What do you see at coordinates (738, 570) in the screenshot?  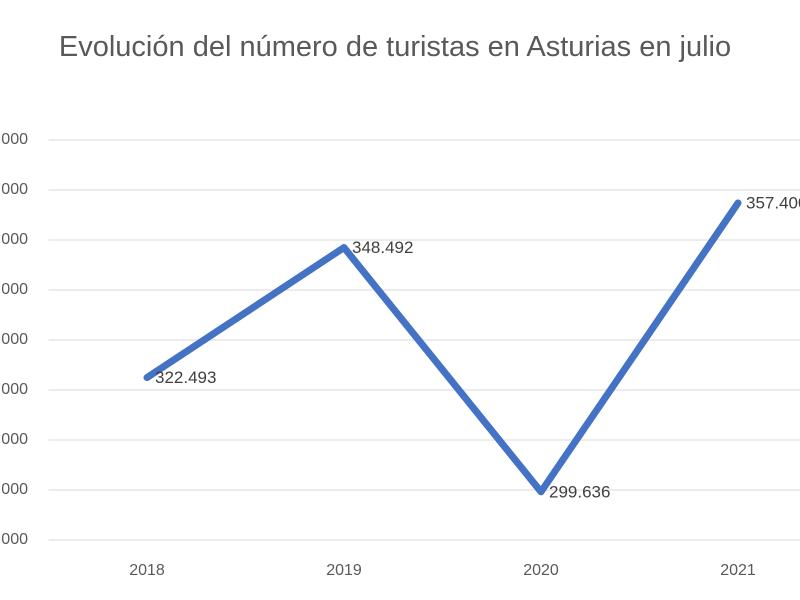 I see `x-tick-label: 2021` at bounding box center [738, 570].